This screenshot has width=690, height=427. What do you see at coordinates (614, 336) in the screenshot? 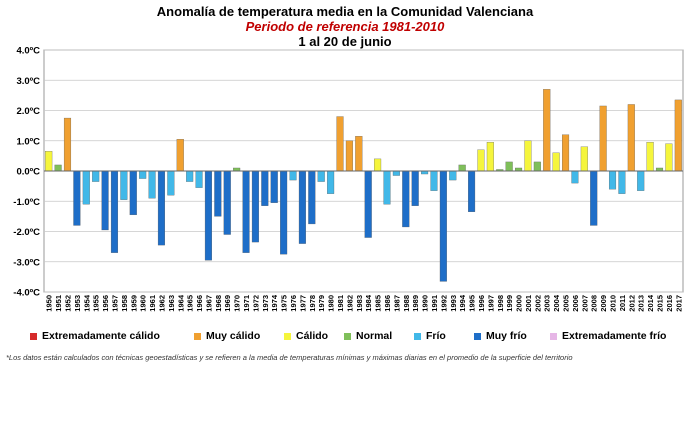
I see `legend-label: Extremadamente frío` at bounding box center [614, 336].